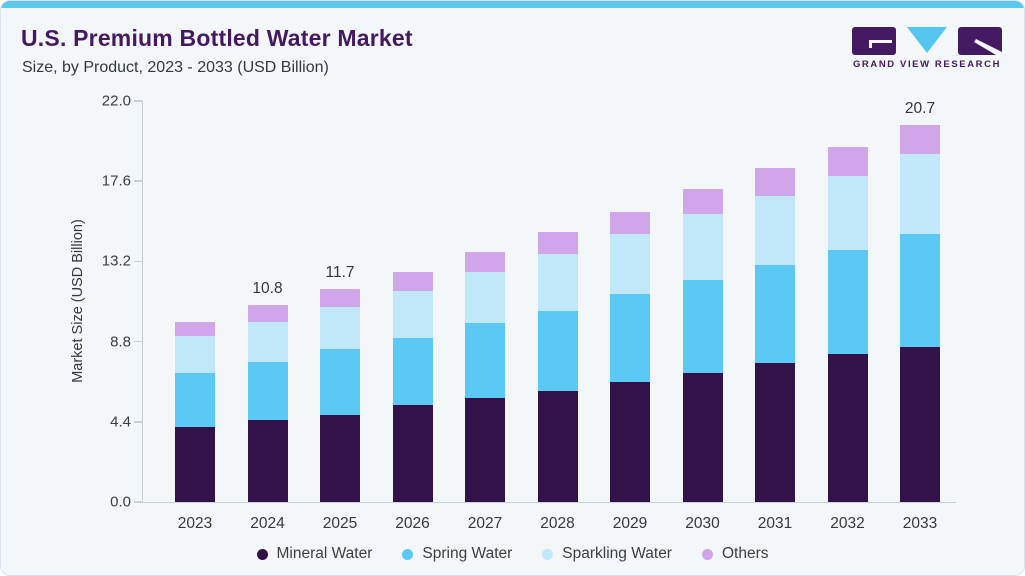 This screenshot has height=576, width=1025. Describe the element at coordinates (340, 523) in the screenshot. I see `x-tick-label-2025: 2025` at that location.